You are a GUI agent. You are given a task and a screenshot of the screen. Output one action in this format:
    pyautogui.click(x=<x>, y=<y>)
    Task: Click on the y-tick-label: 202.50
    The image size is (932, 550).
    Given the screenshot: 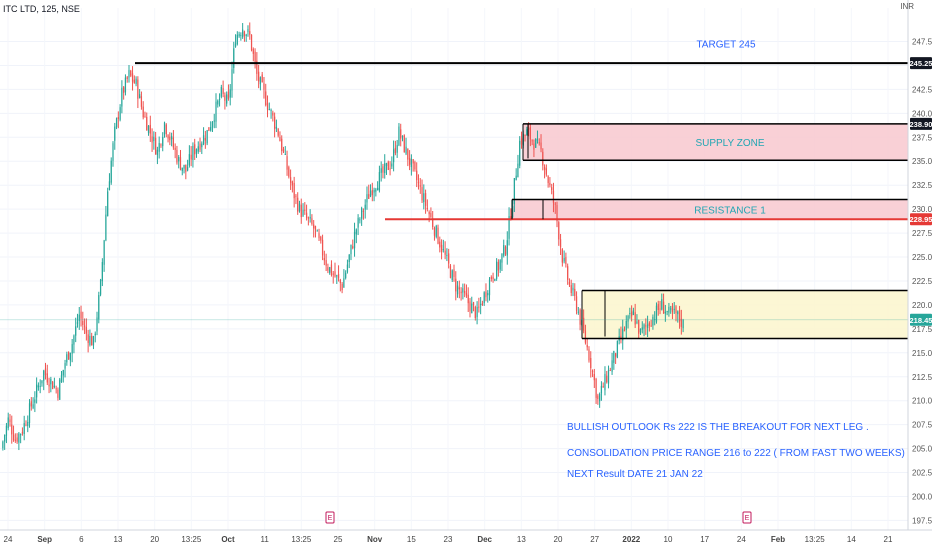 What is the action you would take?
    pyautogui.click(x=922, y=473)
    